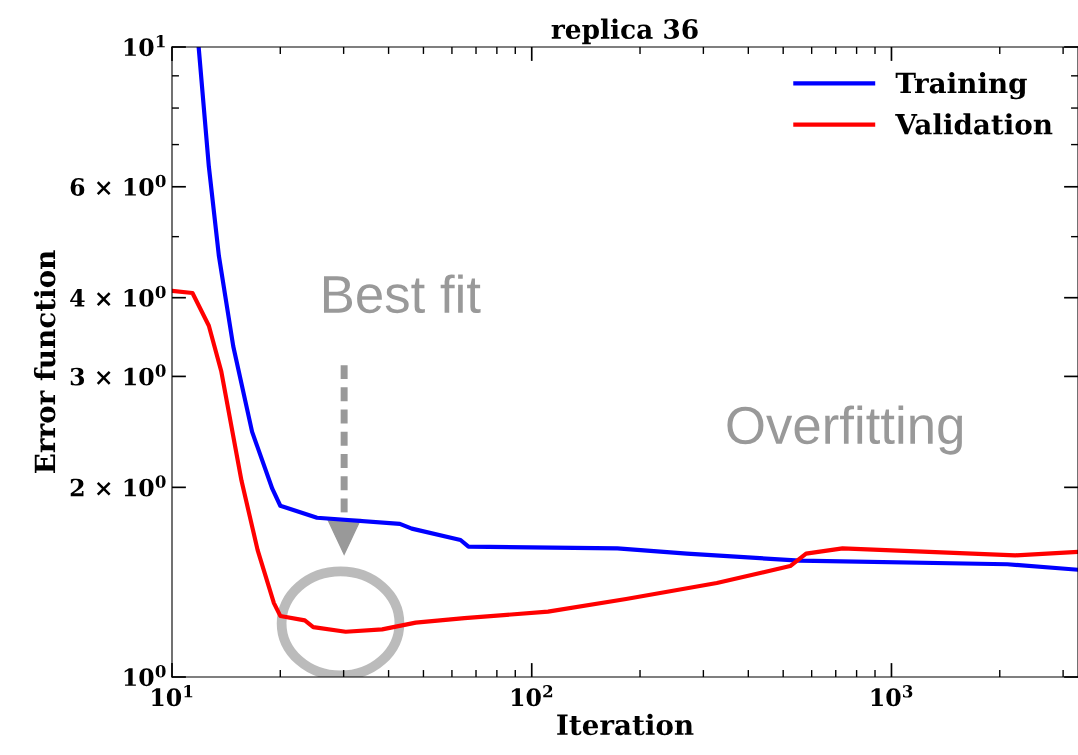  I want to click on y-tick-label: 10$^{1}$, so click(144, 45).